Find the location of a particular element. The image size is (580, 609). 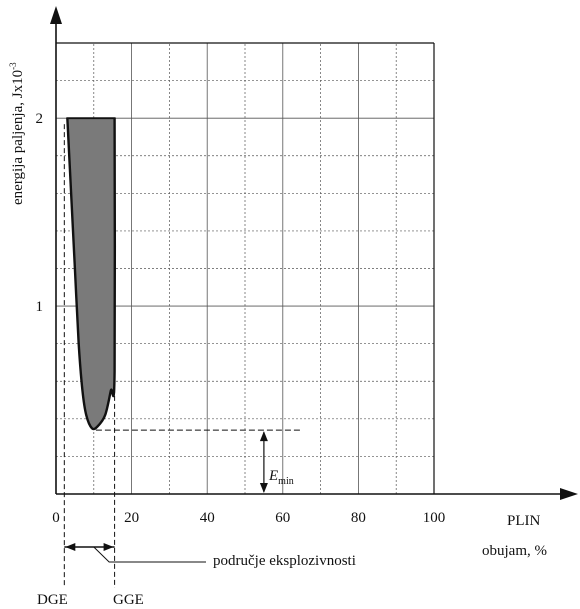

gge-label: GGE is located at coordinates (128, 600).